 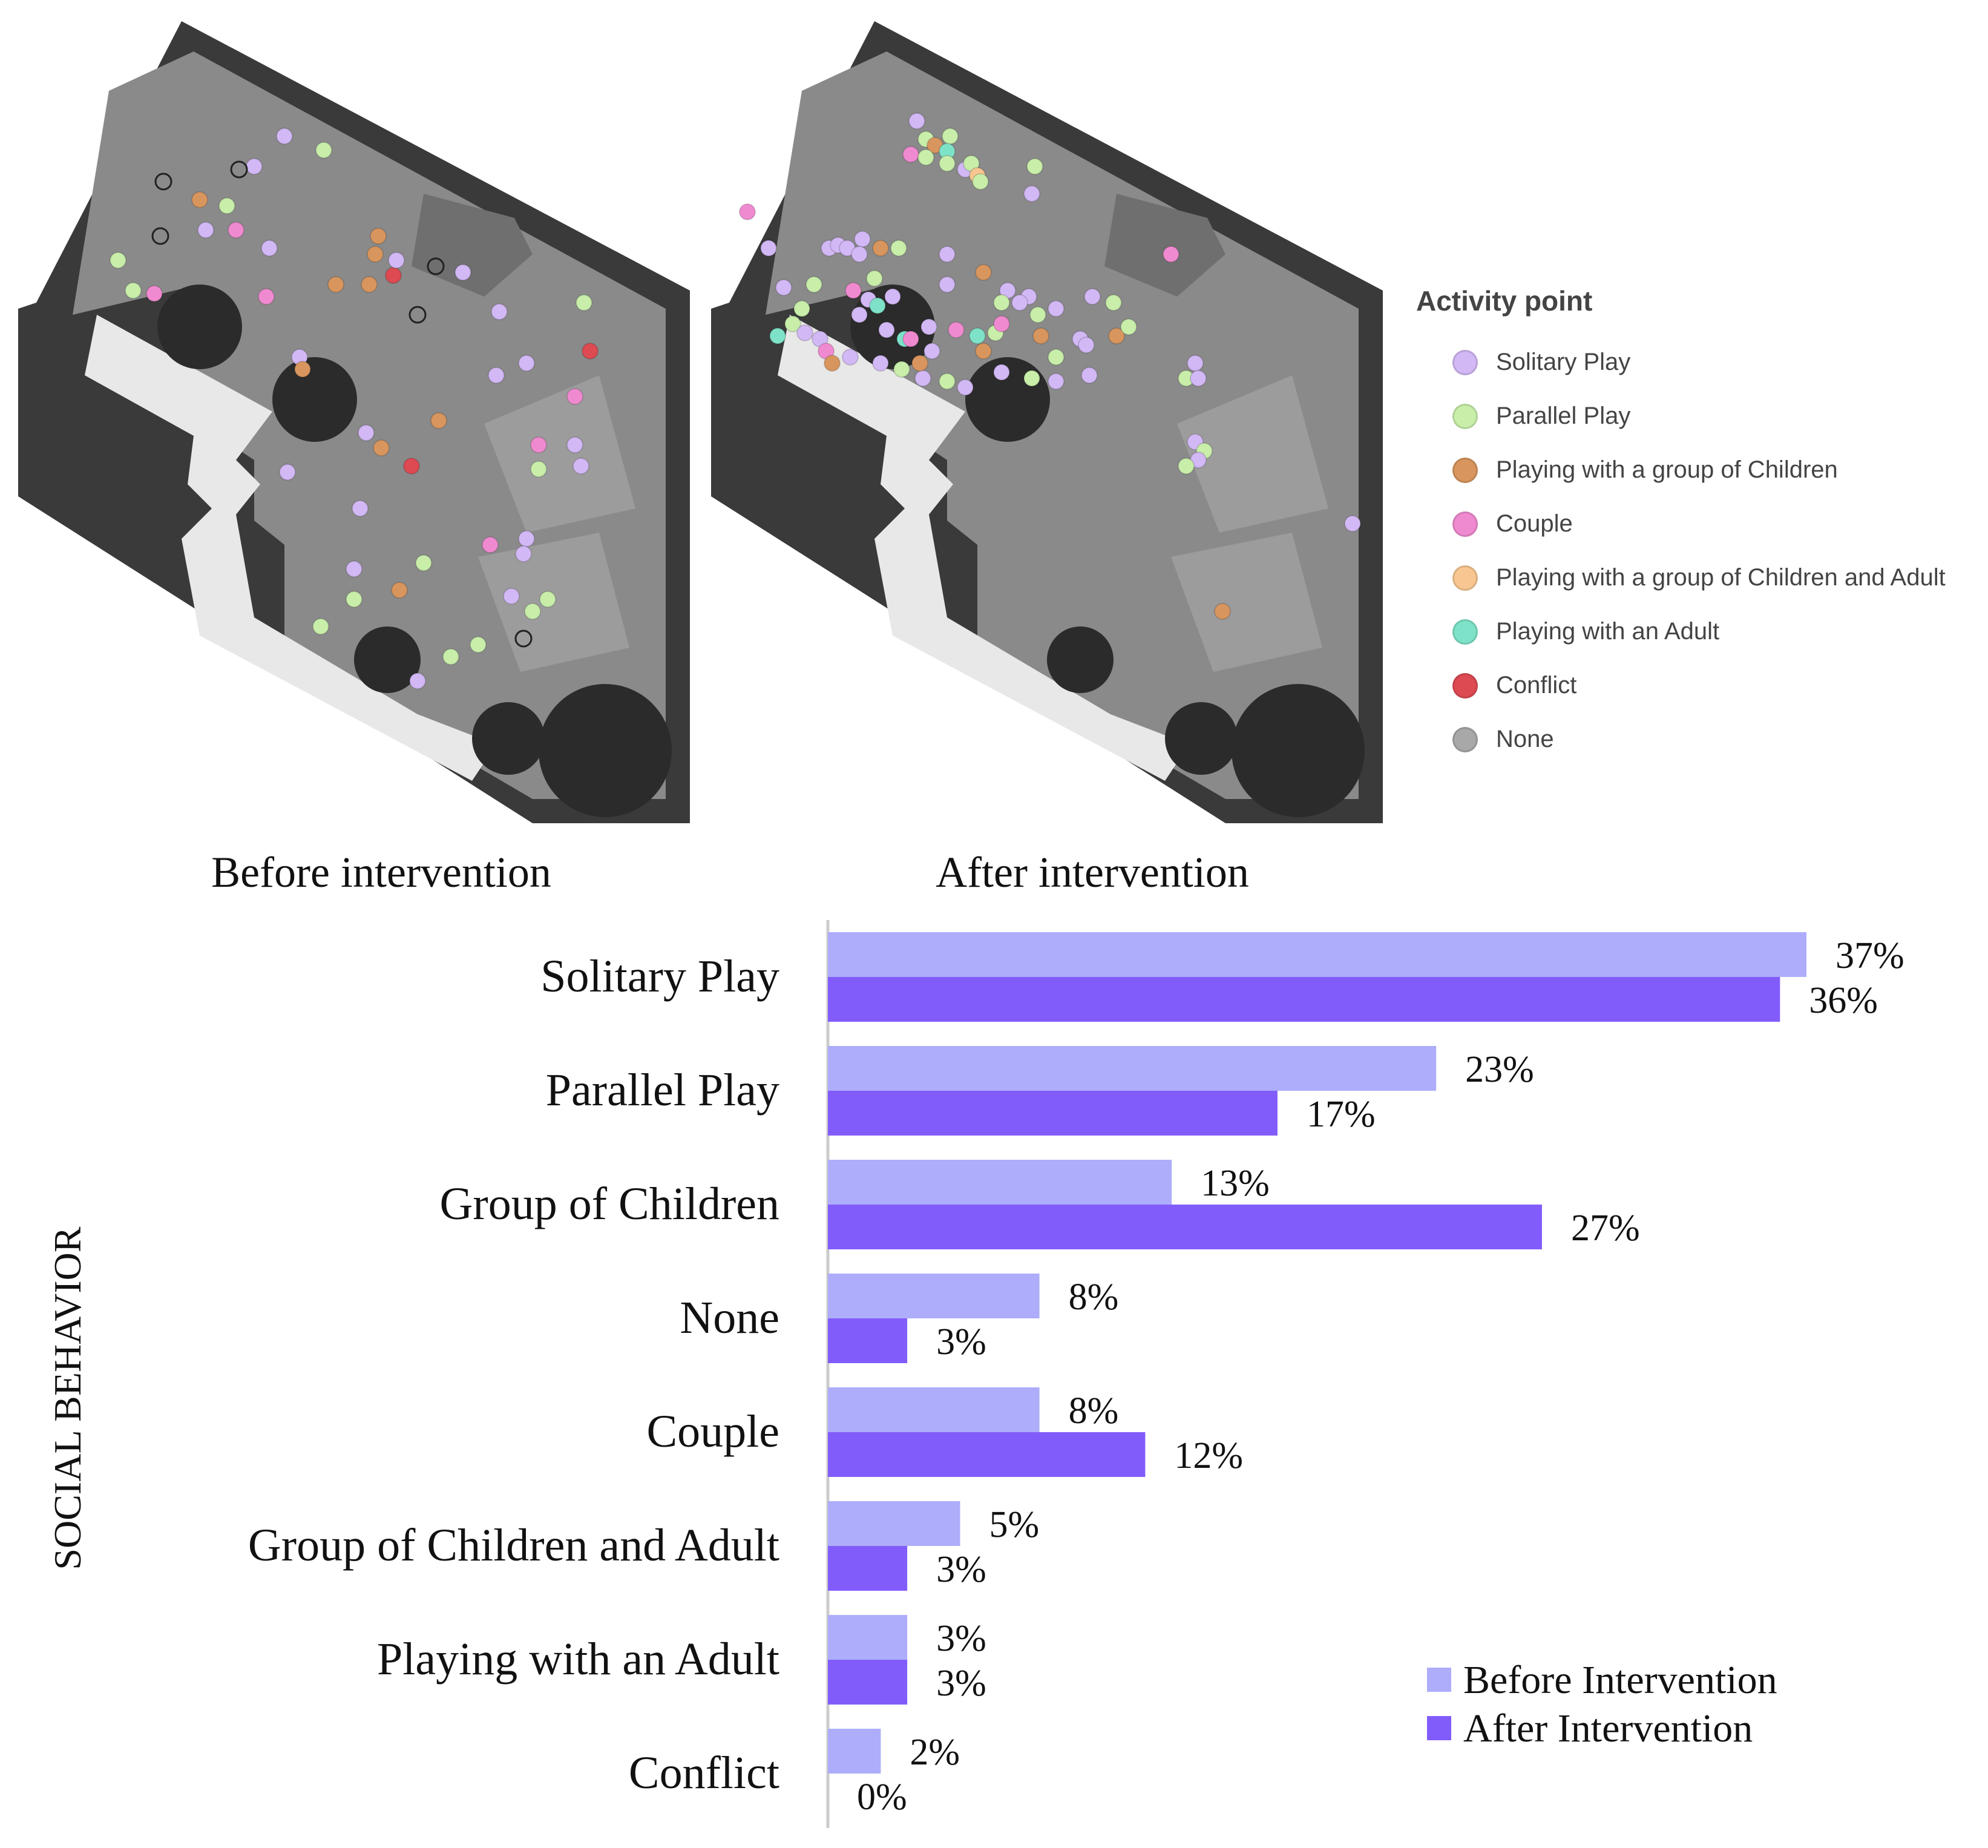 What do you see at coordinates (1235, 1183) in the screenshot?
I see `data-label: 13%` at bounding box center [1235, 1183].